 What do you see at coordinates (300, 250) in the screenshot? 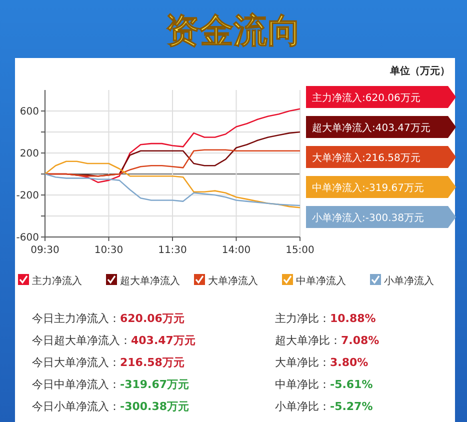
I see `x-tick-label: 15:00` at bounding box center [300, 250].